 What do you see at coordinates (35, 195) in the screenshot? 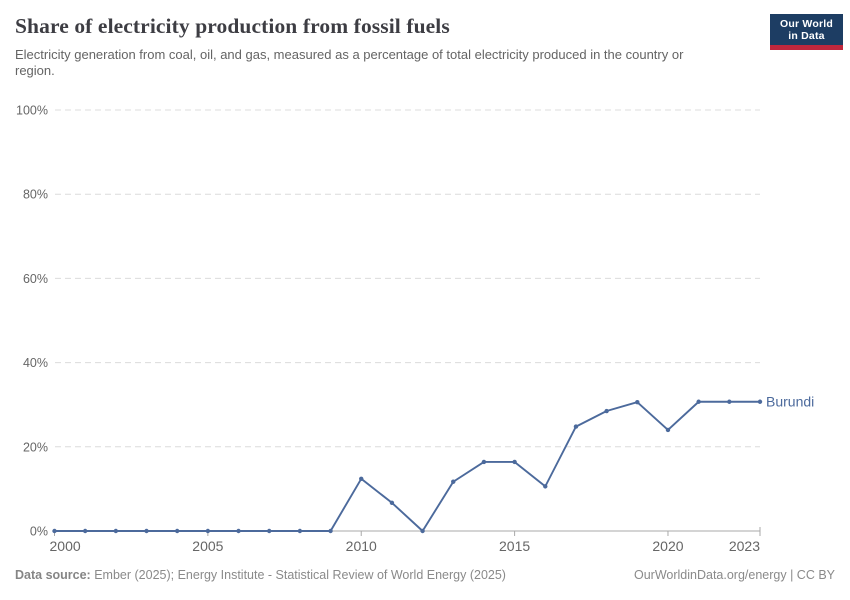
I see `y-axis-tick-label: 80%` at bounding box center [35, 195].